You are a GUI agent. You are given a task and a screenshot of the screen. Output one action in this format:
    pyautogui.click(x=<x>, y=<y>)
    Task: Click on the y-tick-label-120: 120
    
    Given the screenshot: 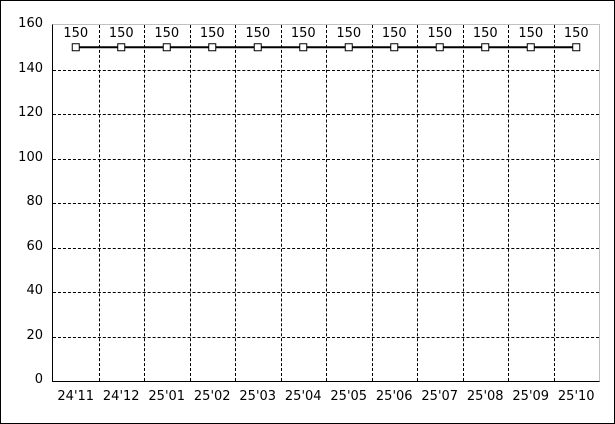 What is the action you would take?
    pyautogui.click(x=30, y=112)
    